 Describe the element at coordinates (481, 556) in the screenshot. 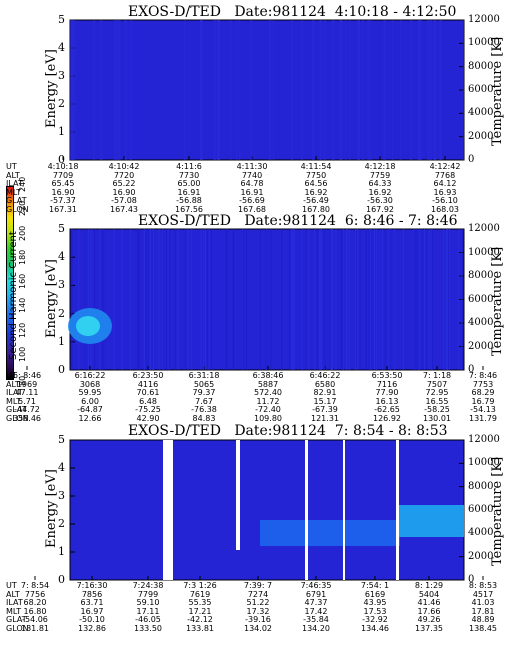

I see `panel-3-y2tick-label: 2000` at that location.